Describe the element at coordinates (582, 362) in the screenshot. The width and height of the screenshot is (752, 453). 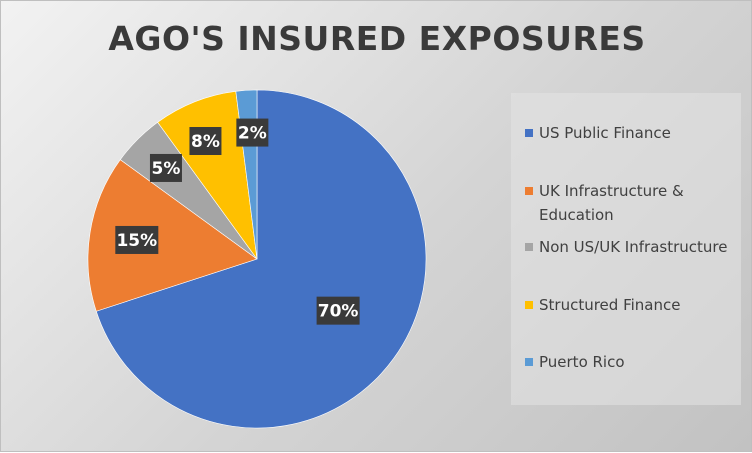
I see `legend-label: Puerto Rico` at that location.